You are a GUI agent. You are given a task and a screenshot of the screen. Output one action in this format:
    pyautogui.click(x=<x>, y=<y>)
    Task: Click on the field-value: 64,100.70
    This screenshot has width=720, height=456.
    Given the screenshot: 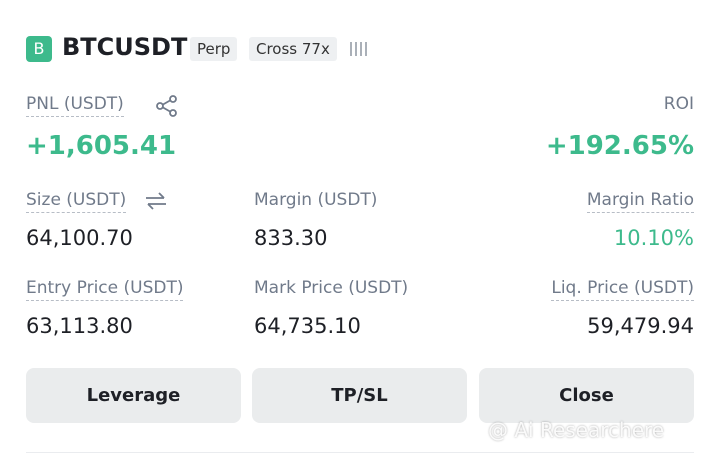 What is the action you would take?
    pyautogui.click(x=79, y=238)
    